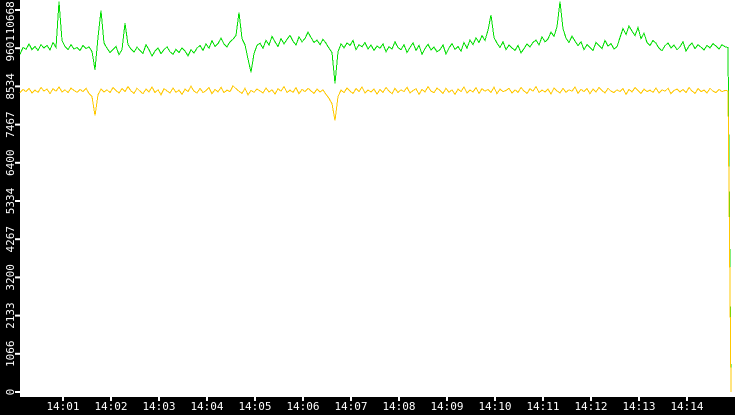  What do you see at coordinates (10, 315) in the screenshot?
I see `y-tick-label: 2133` at bounding box center [10, 315].